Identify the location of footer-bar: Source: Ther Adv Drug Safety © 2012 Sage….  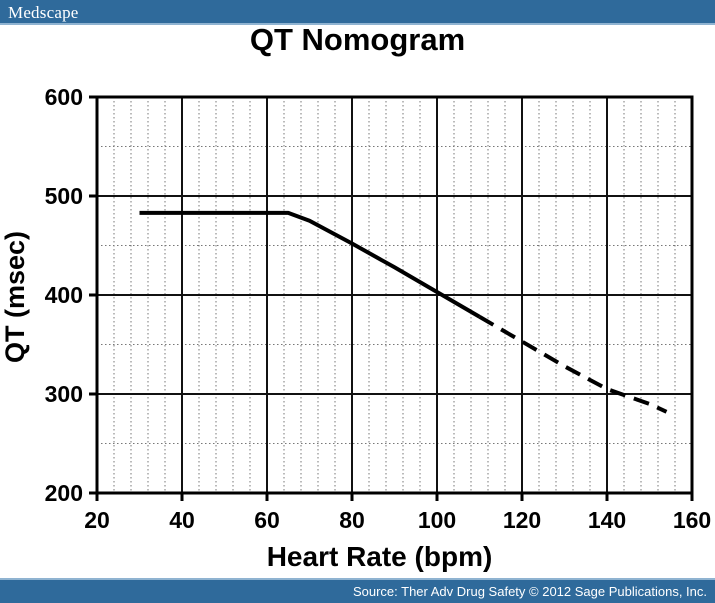
(357, 590).